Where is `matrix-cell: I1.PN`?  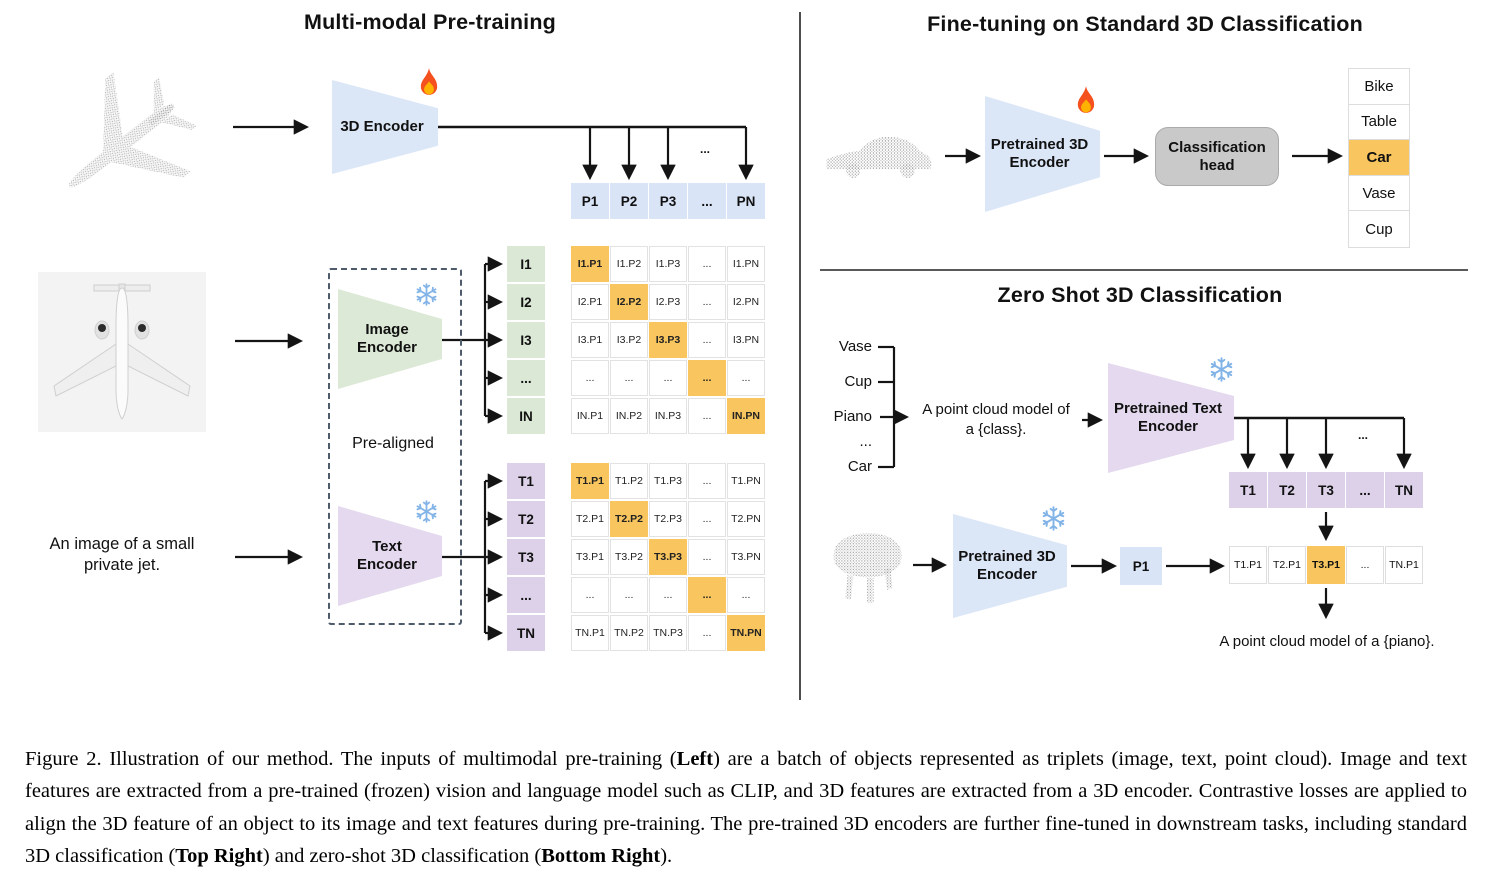 matrix-cell: I1.PN is located at coordinates (746, 264).